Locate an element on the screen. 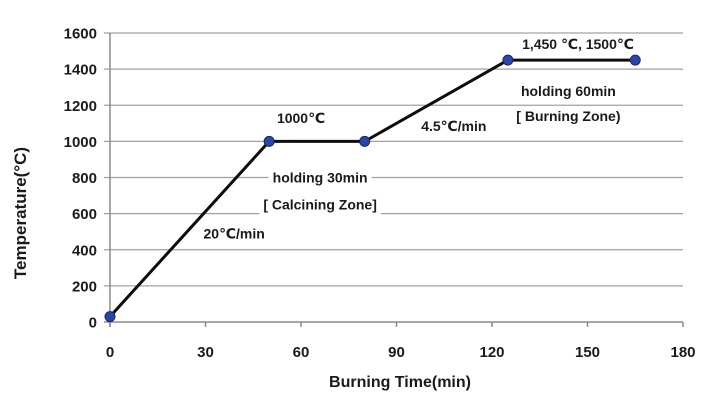 Image resolution: width=722 pixels, height=415 pixels. annotation-ramp2-rate: 4.5℃/min is located at coordinates (453, 126).